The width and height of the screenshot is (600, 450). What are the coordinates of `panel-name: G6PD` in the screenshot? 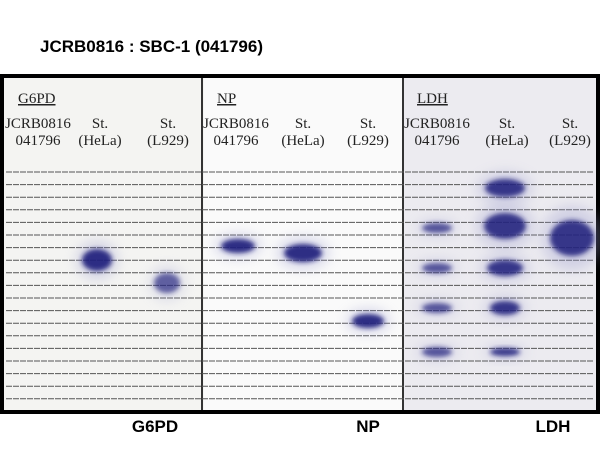 It's located at (37, 99).